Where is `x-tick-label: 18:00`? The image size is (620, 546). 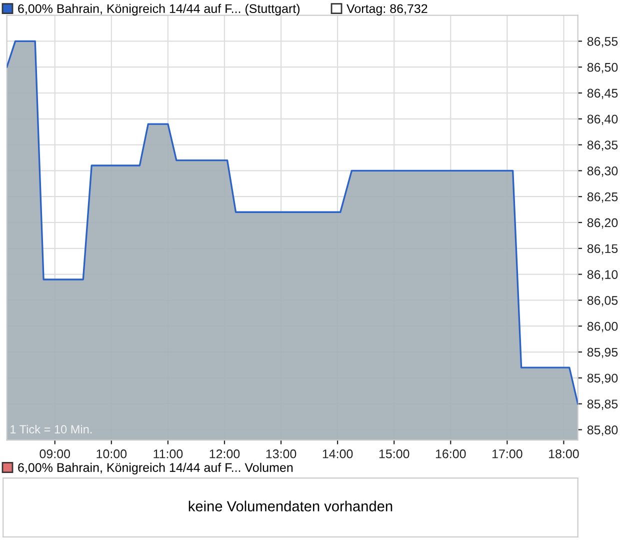
x-tick-label: 18:00 is located at coordinates (564, 453).